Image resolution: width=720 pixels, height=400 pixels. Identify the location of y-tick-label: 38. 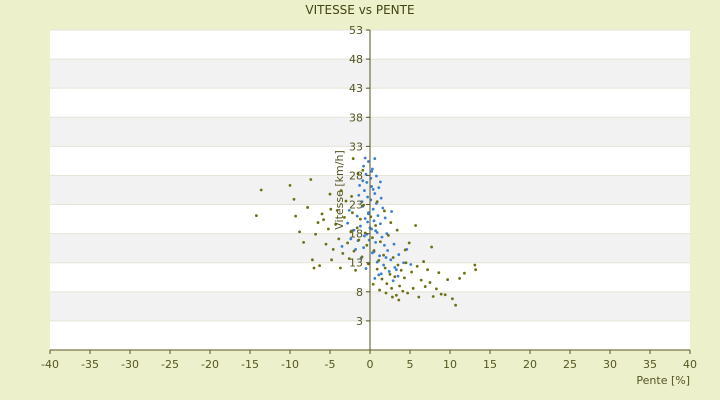
(356, 117).